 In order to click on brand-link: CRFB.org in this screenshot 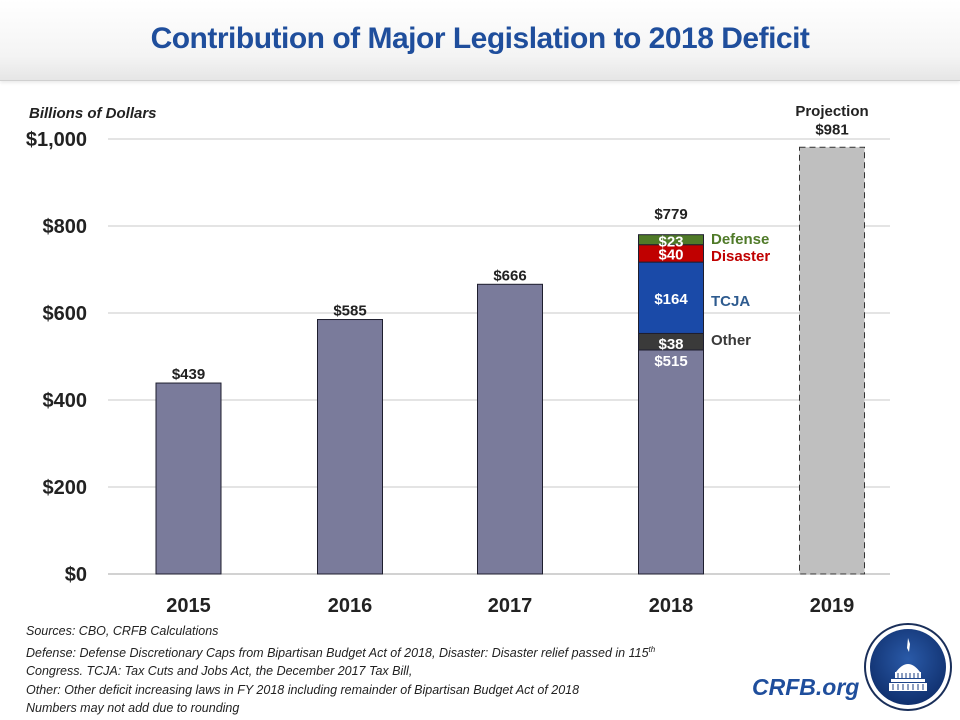, I will do `click(806, 687)`.